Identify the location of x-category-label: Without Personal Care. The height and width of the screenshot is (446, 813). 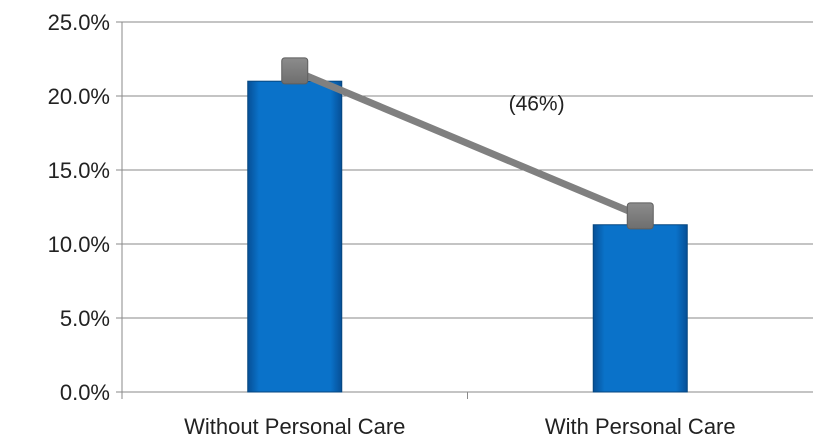
(294, 426).